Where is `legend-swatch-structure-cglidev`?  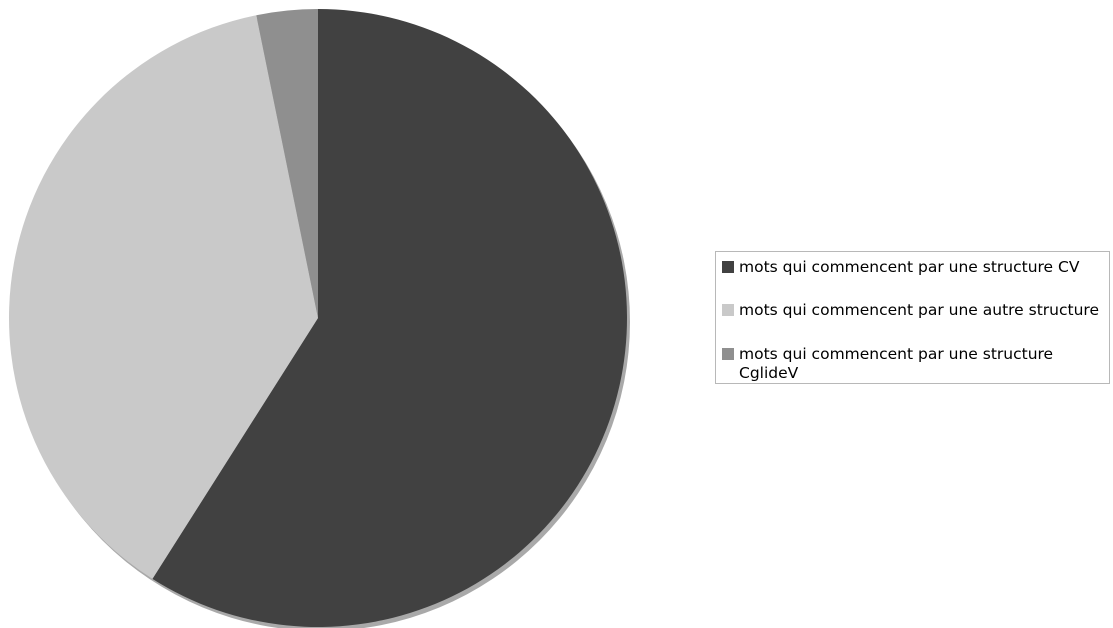
legend-swatch-structure-cglidev is located at coordinates (728, 354).